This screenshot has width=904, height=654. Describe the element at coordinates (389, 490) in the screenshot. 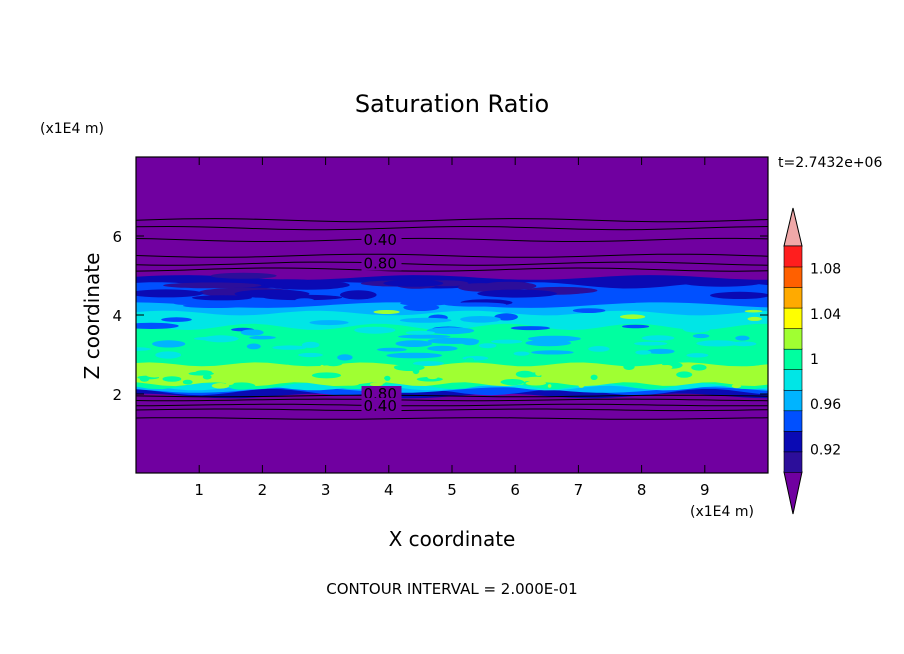

I see `x-tick-label: 4` at that location.